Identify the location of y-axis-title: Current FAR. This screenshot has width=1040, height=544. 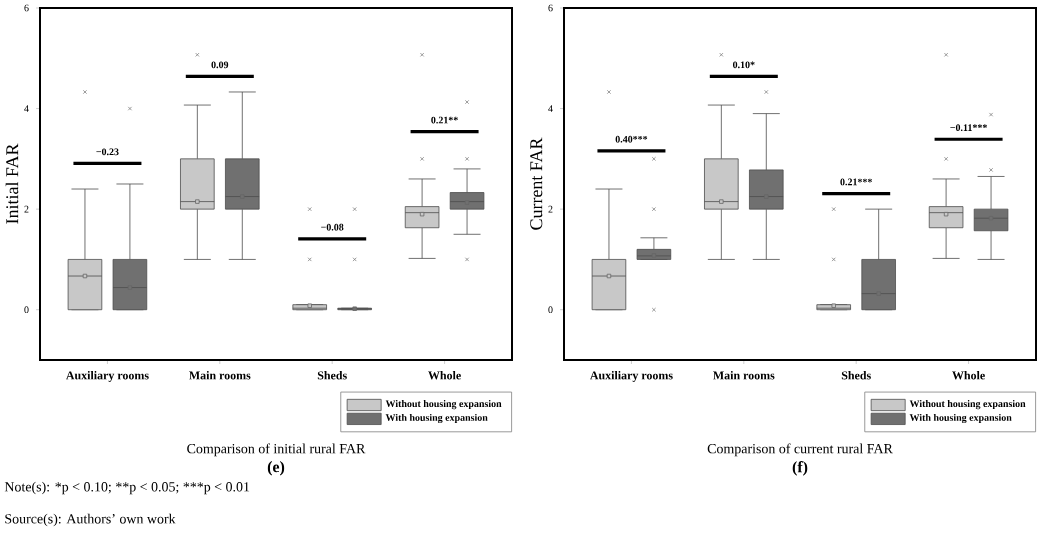
(536, 183).